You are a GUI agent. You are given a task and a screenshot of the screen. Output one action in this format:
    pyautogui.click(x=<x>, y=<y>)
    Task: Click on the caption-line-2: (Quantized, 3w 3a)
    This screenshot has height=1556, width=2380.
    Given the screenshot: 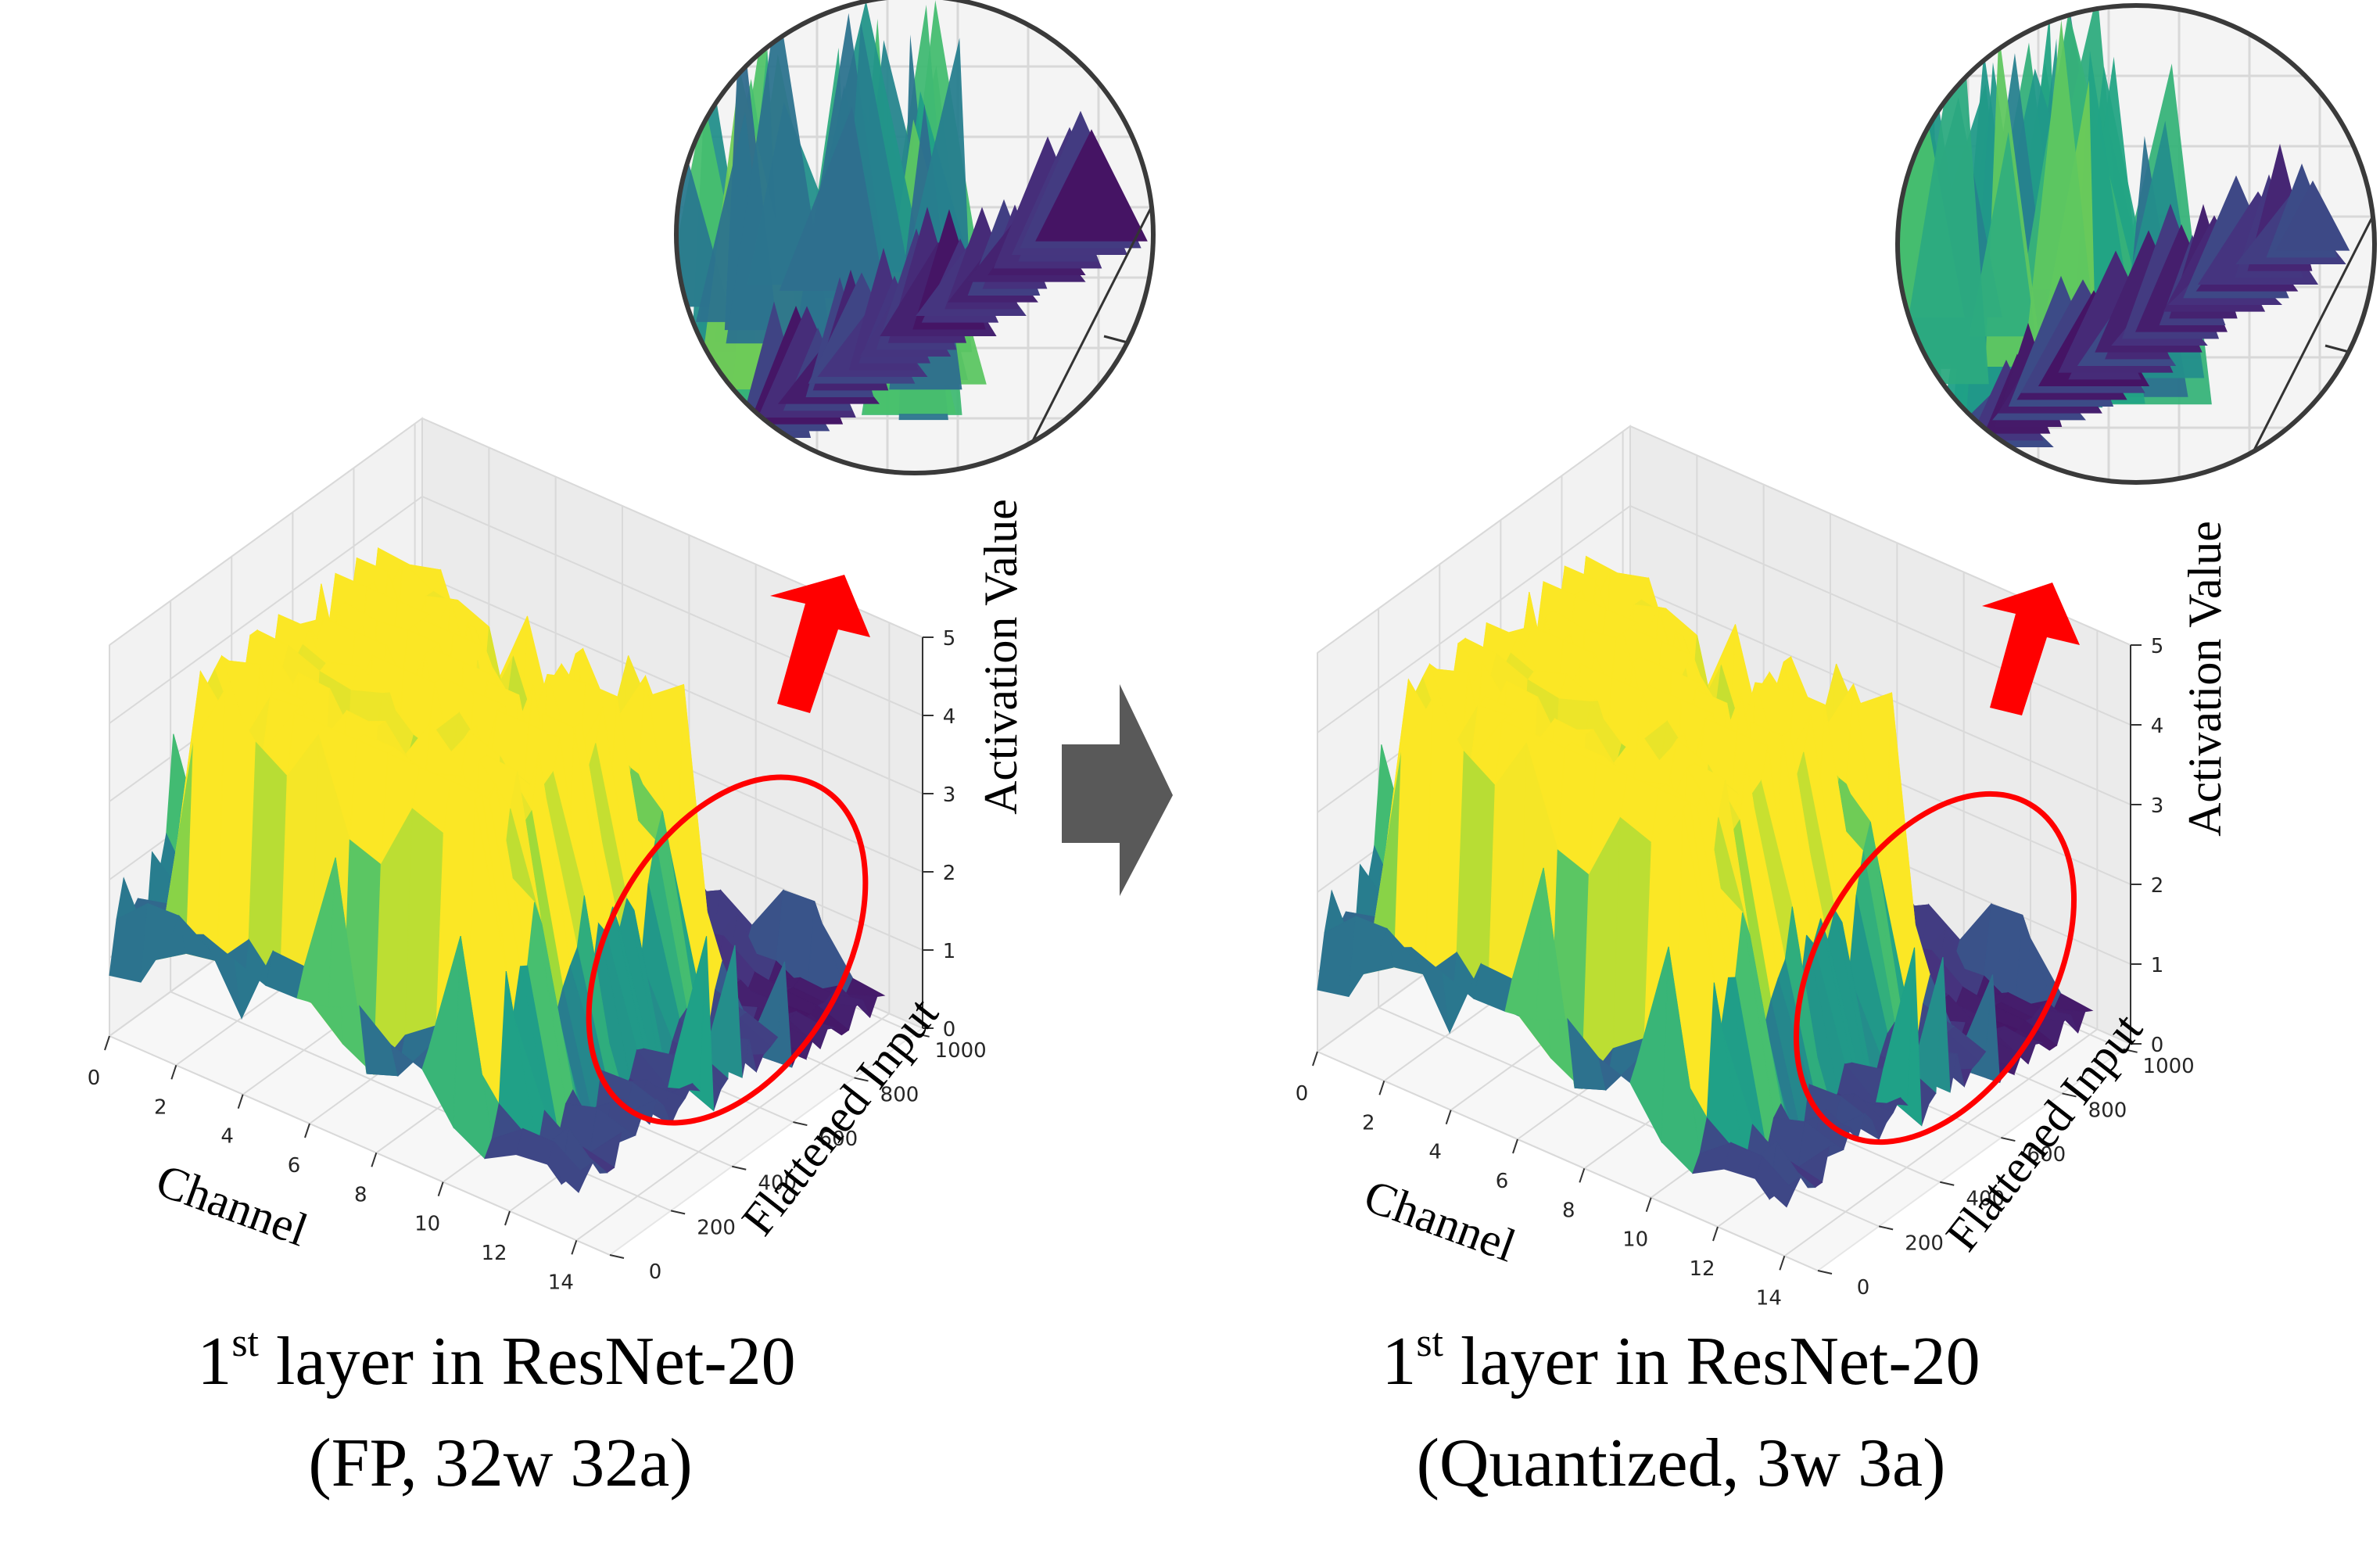 What is the action you would take?
    pyautogui.click(x=1681, y=1463)
    